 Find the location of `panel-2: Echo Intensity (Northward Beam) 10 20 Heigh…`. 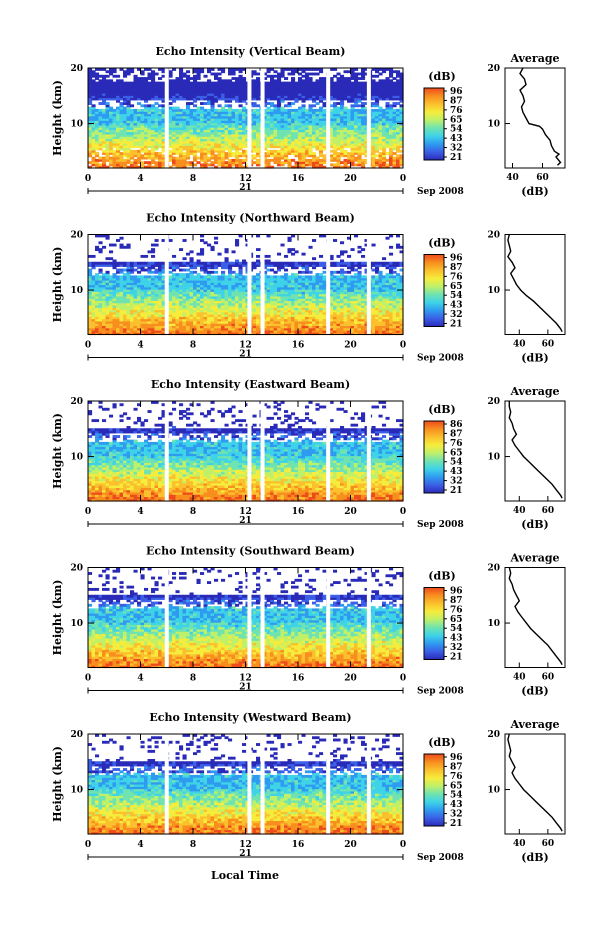

panel-2: Echo Intensity (Northward Beam) 10 20 Heigh… is located at coordinates (308, 288).